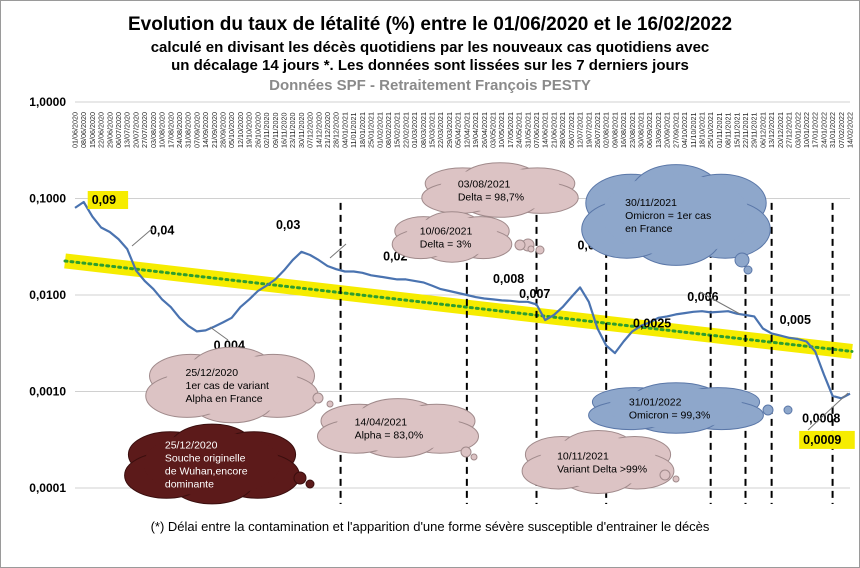 The width and height of the screenshot is (860, 568). Describe the element at coordinates (632, 130) in the screenshot. I see `x-tick-label: 23/08/2021` at that location.